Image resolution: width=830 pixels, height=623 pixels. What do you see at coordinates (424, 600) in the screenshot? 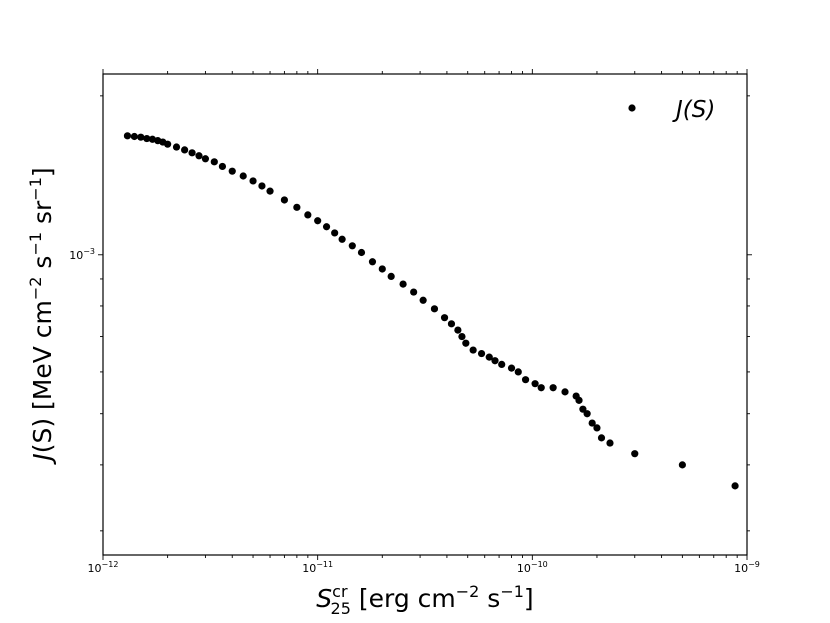
I see `x-axis-label: Scr 25 [erg cm−2 s−1]` at bounding box center [424, 600].